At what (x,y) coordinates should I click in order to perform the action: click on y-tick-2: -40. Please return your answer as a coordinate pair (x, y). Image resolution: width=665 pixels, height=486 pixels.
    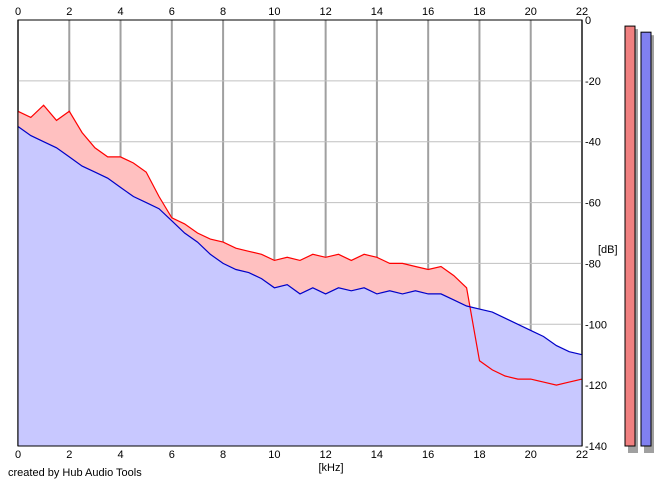
    Looking at the image, I should click on (593, 143).